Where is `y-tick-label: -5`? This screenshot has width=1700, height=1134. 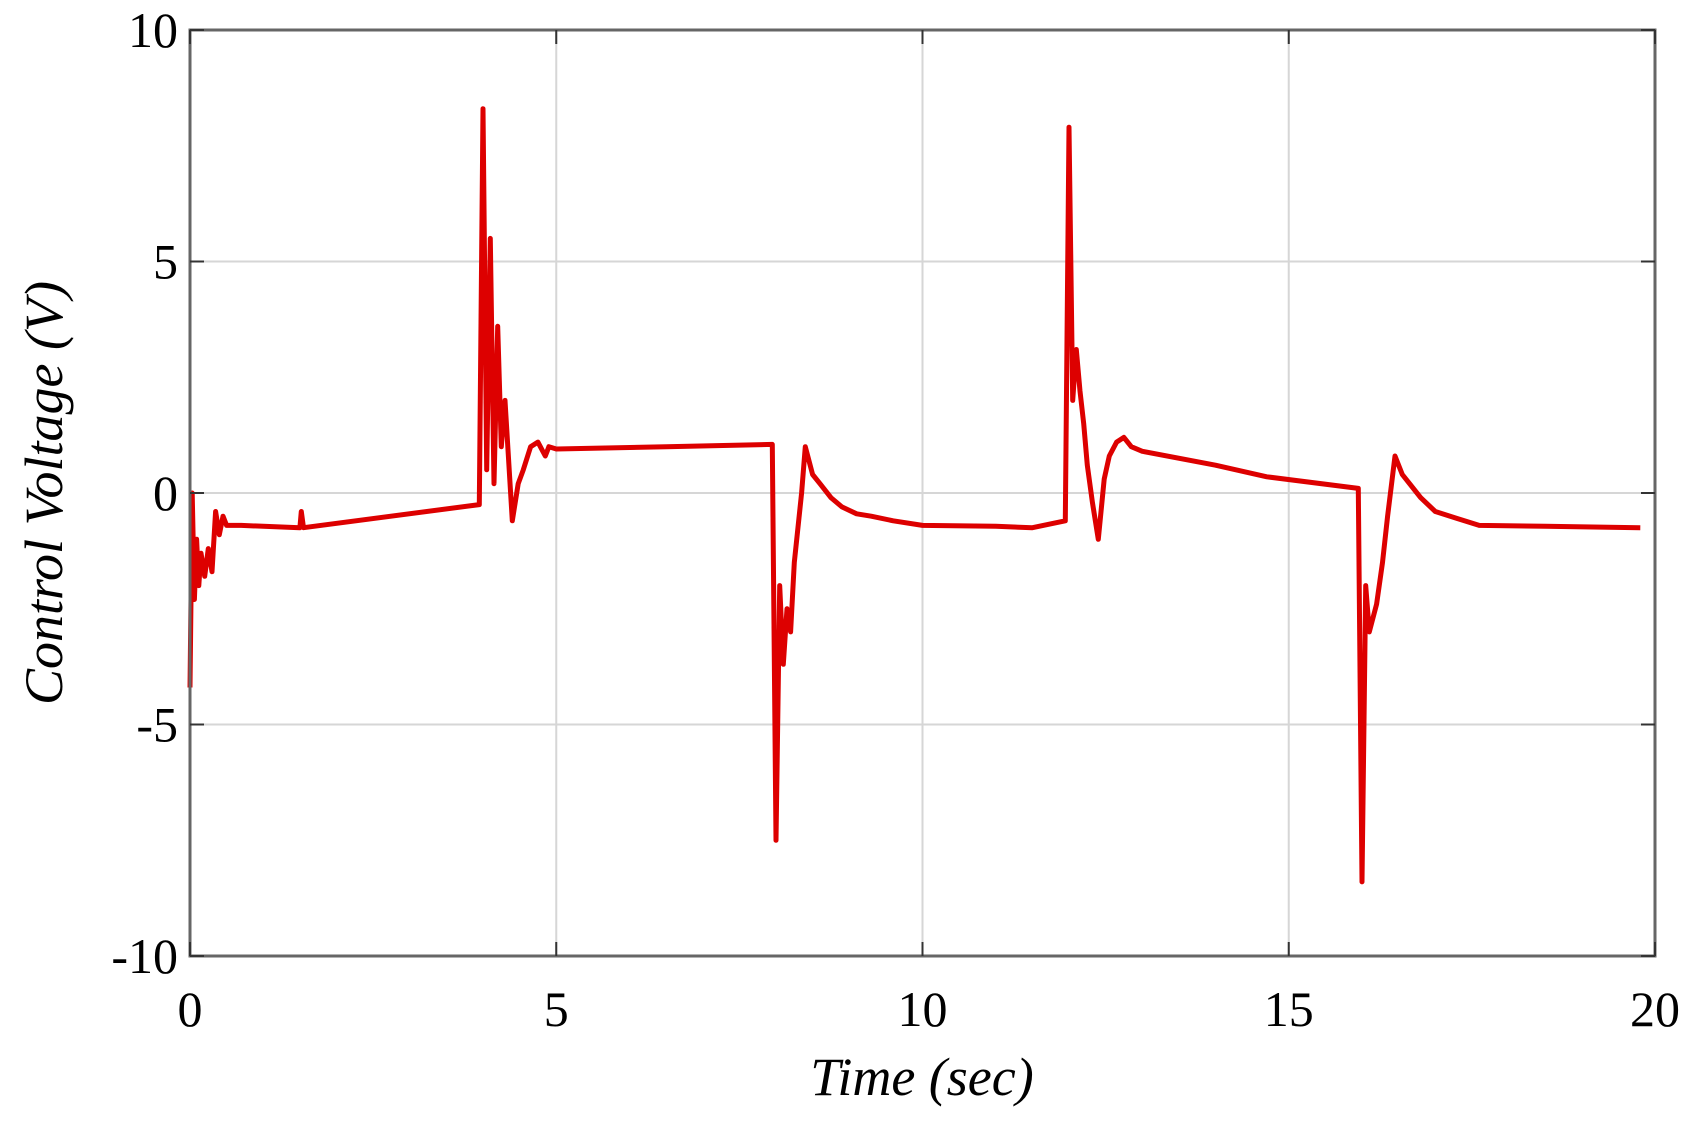
y-tick-label: -5 is located at coordinates (157, 725).